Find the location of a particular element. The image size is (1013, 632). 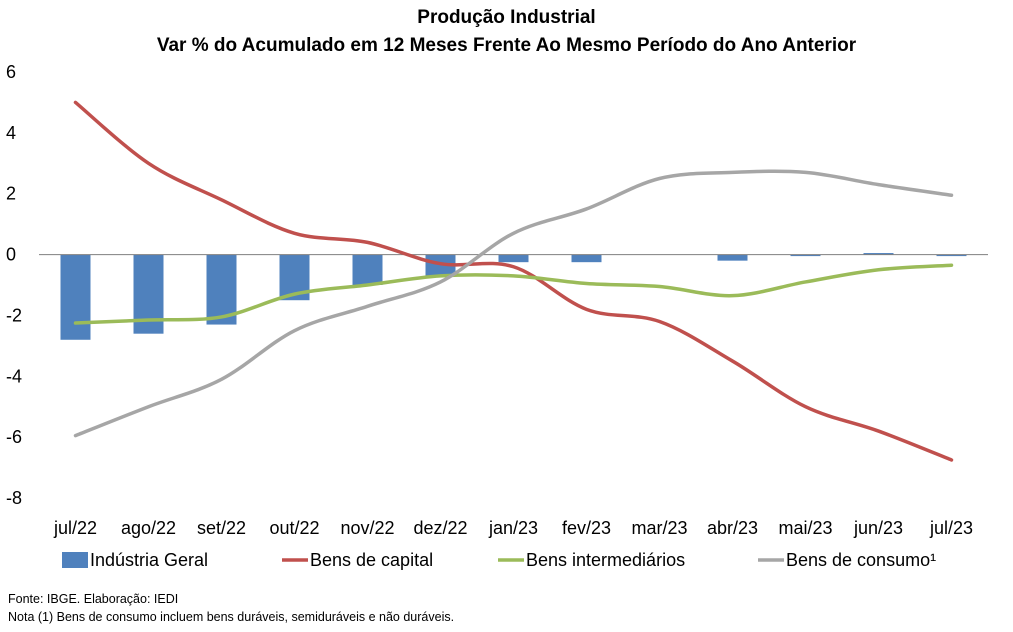

bar-series is located at coordinates (513, 296).